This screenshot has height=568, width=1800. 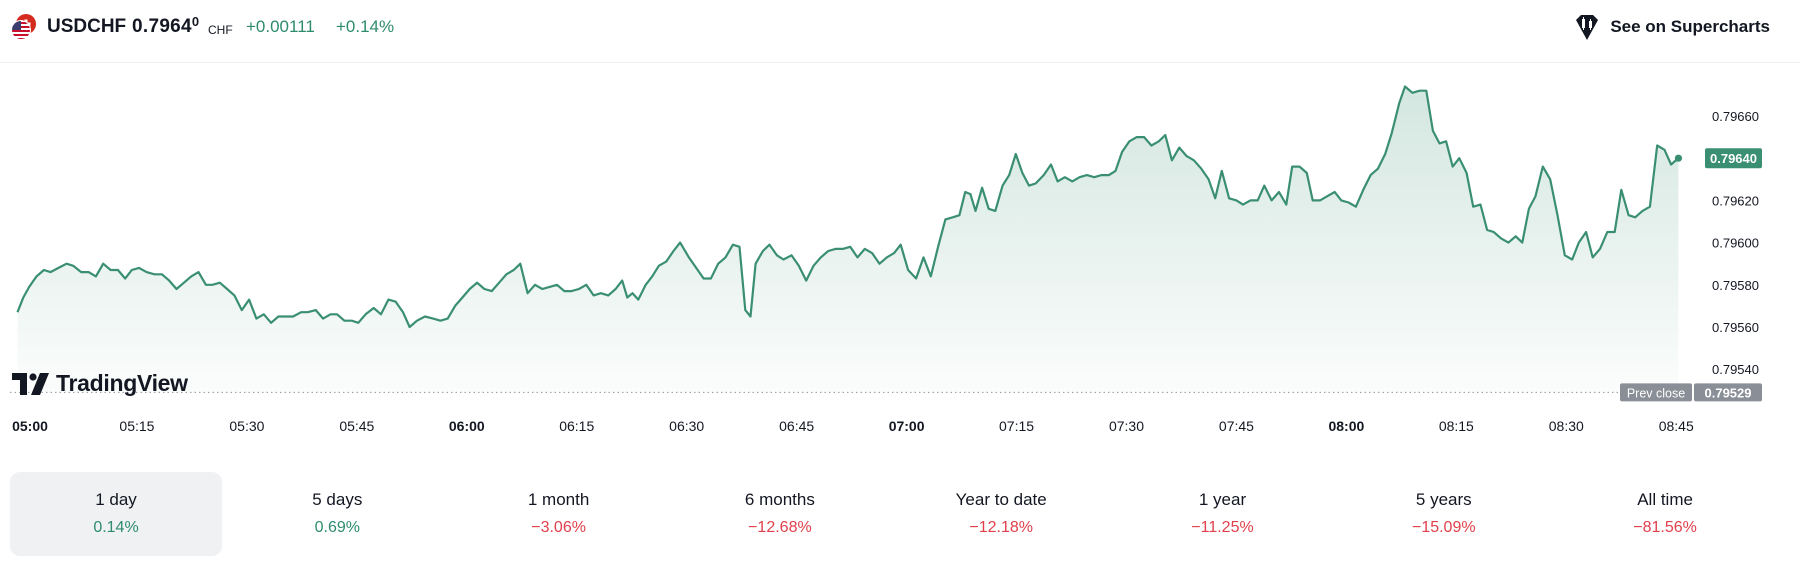 What do you see at coordinates (559, 514) in the screenshot?
I see `period-tab: 1 month −3.06%` at bounding box center [559, 514].